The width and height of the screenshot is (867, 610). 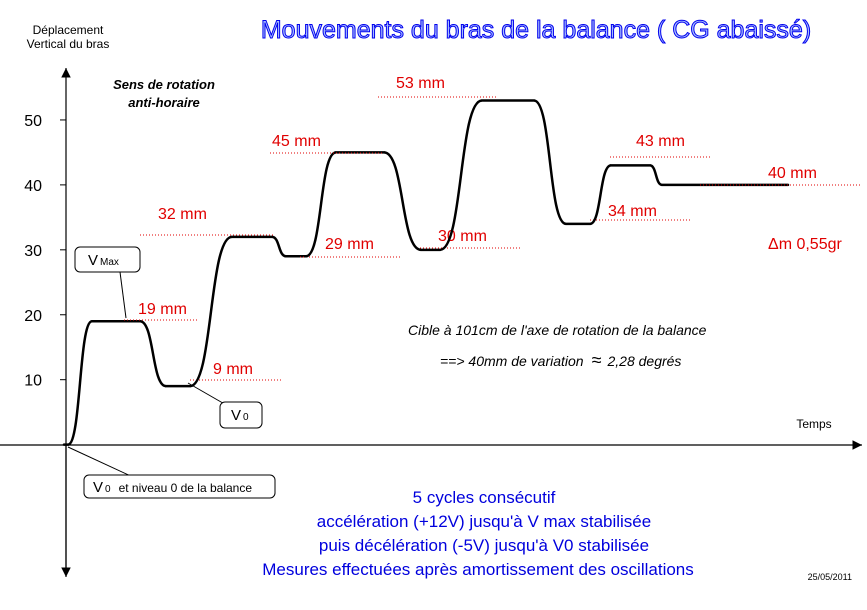 I want to click on rotation-note: anti-horaire, so click(x=164, y=102).